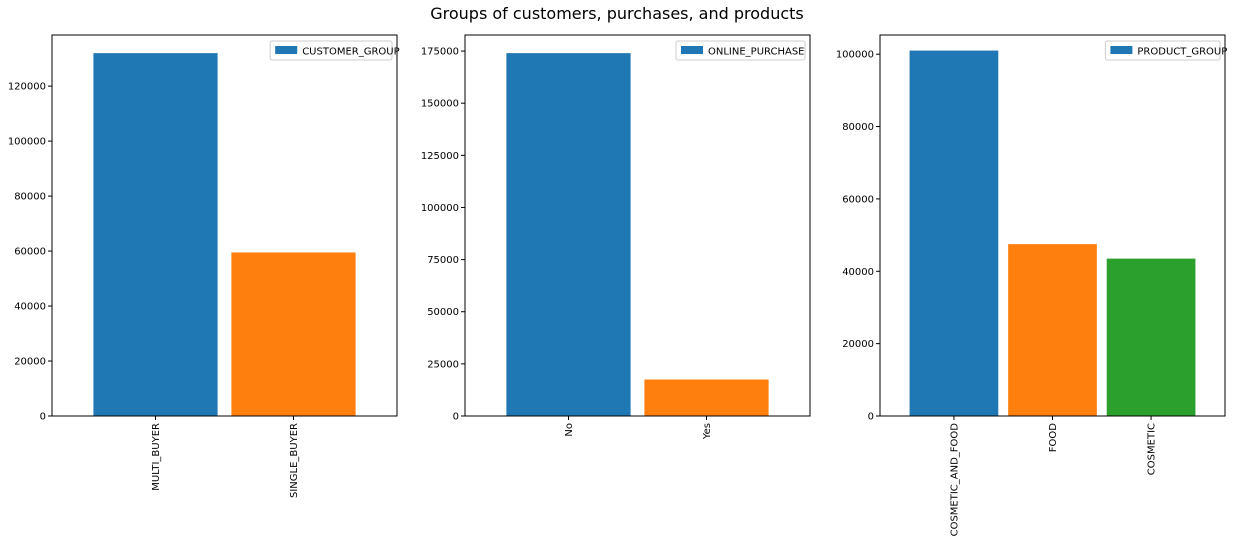 The width and height of the screenshot is (1234, 543). What do you see at coordinates (1182, 52) in the screenshot?
I see `legend-label: PRODUCT_GROUP` at bounding box center [1182, 52].